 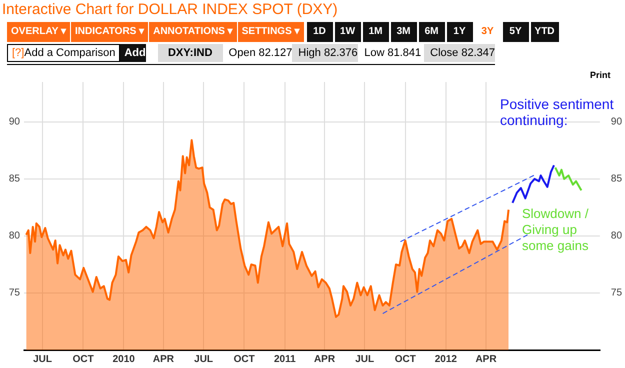 What do you see at coordinates (347, 32) in the screenshot?
I see `text: 1W` at bounding box center [347, 32].